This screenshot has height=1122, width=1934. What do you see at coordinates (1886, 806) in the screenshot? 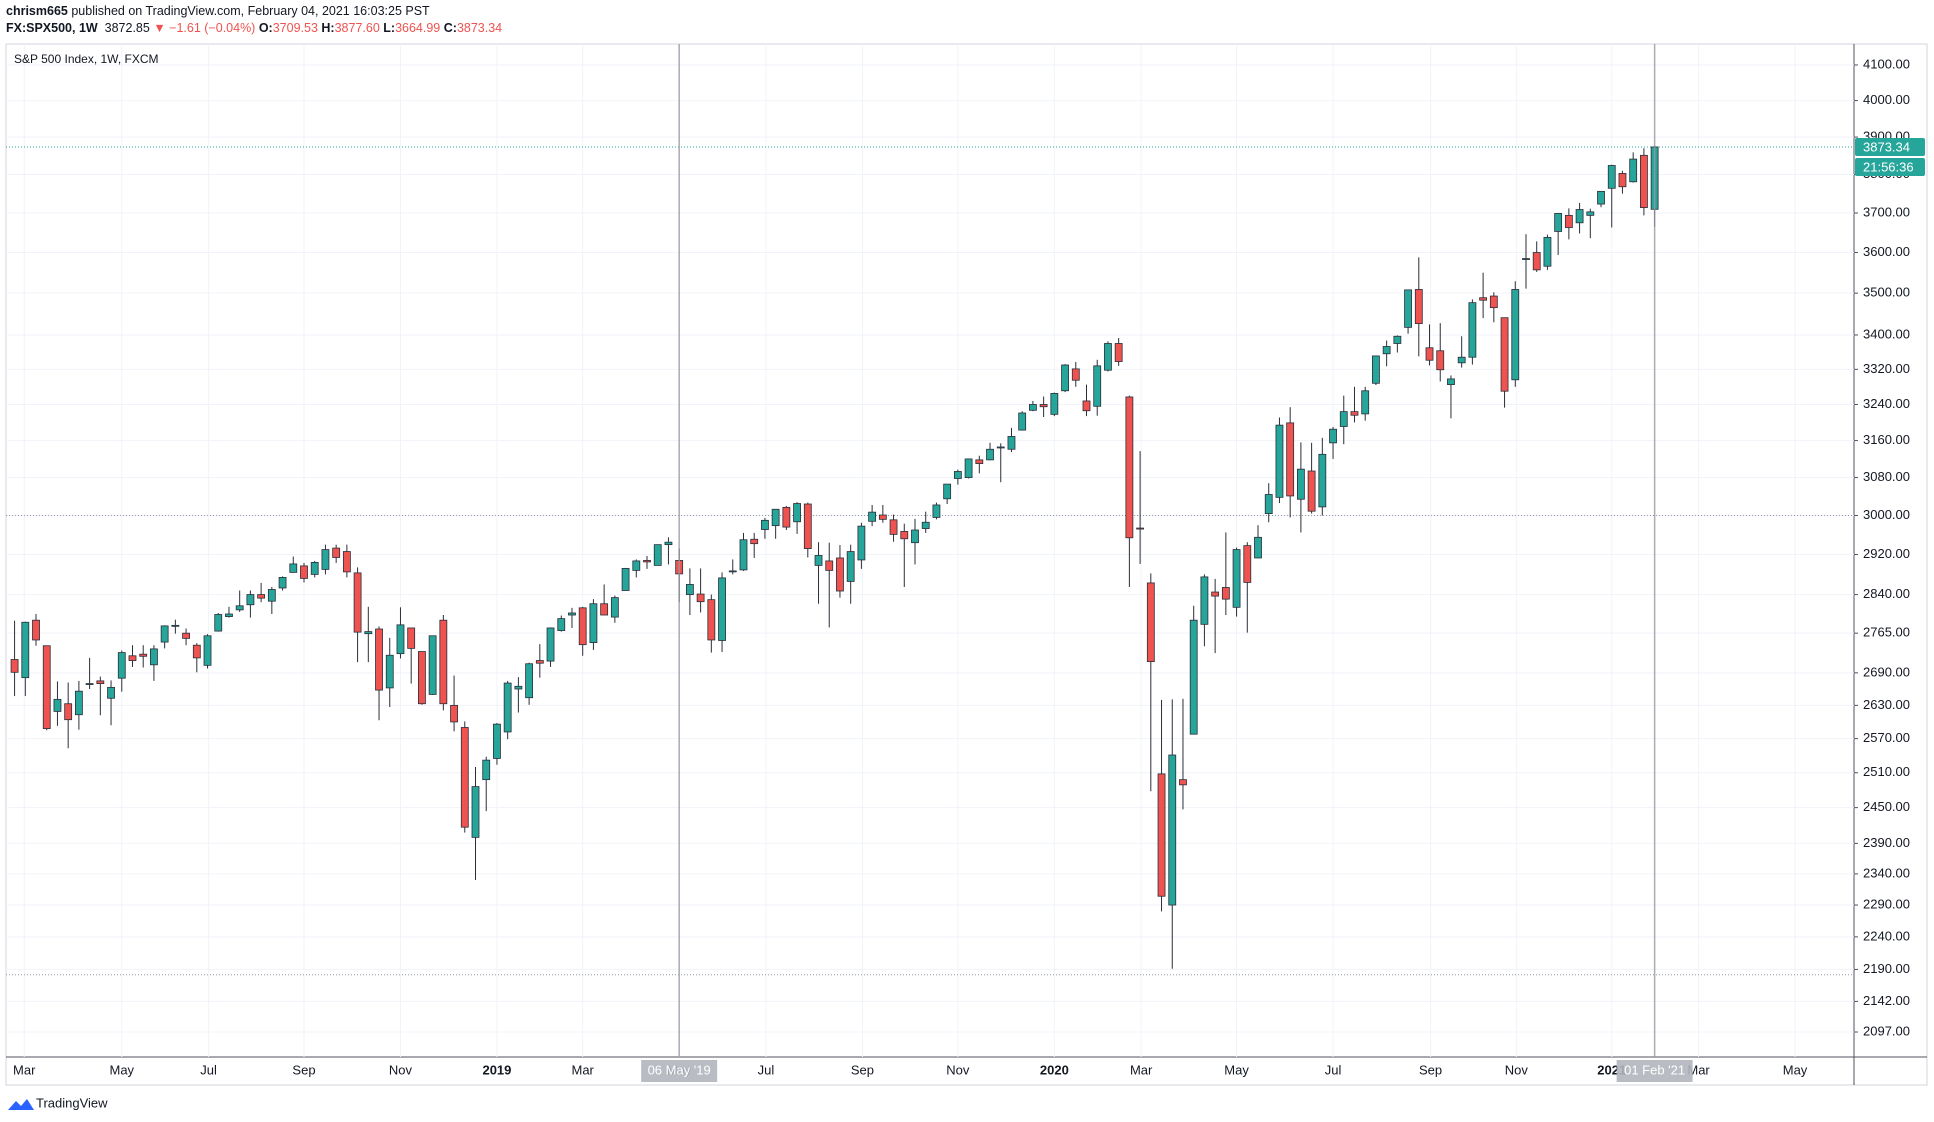
I see `y-tick-label: 2450.00` at bounding box center [1886, 806].